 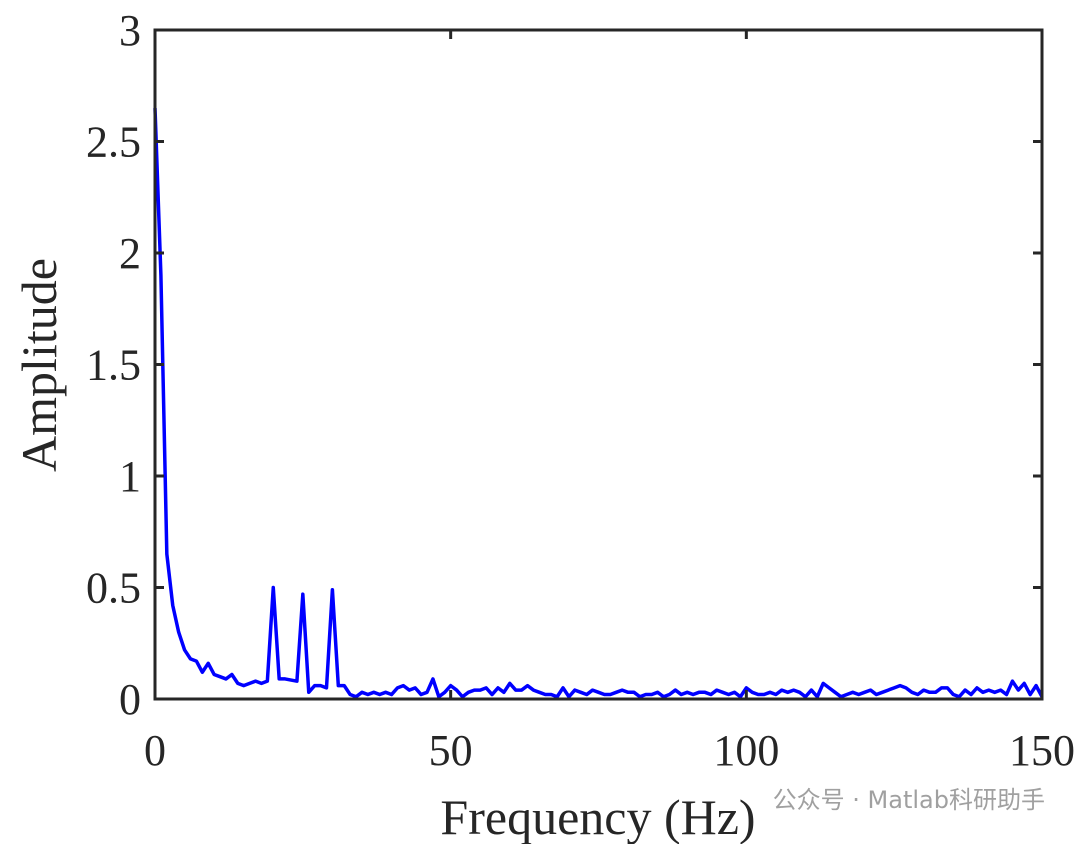 What do you see at coordinates (746, 750) in the screenshot?
I see `x-tick-label: 100` at bounding box center [746, 750].